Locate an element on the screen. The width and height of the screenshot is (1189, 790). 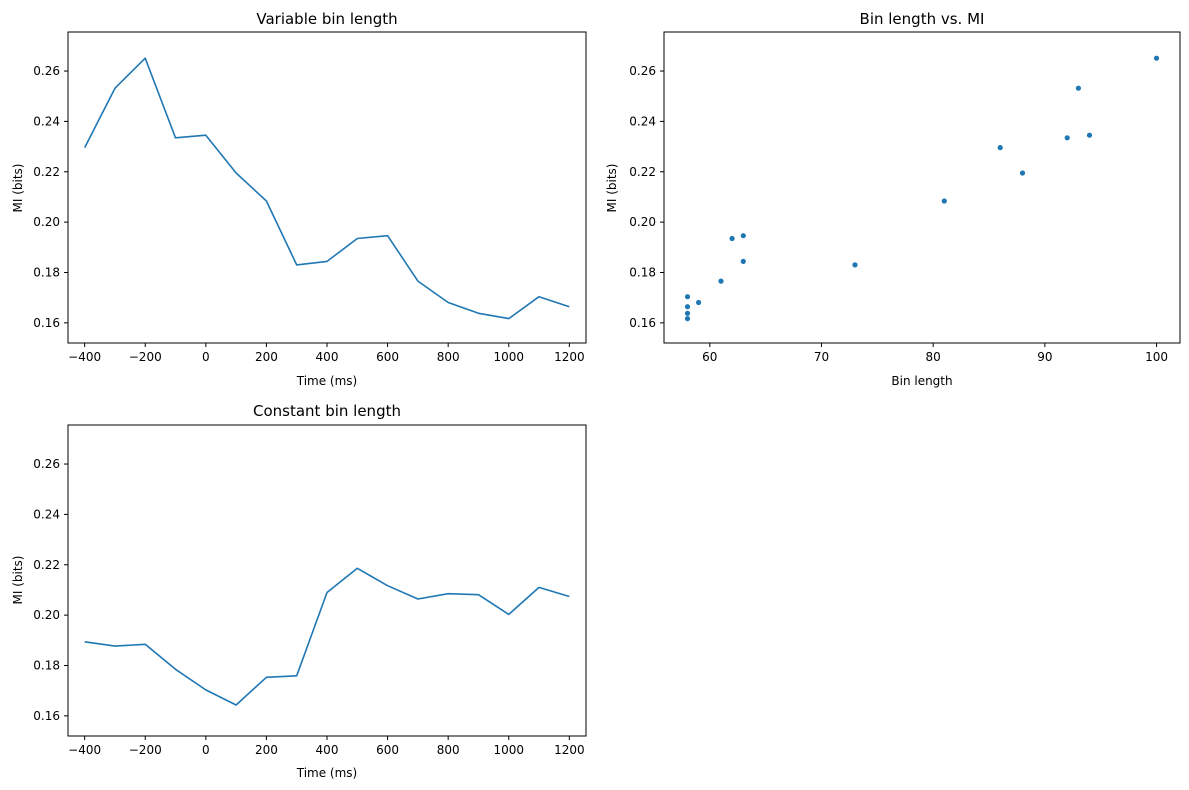
x-tick-label: 90 is located at coordinates (1044, 357).